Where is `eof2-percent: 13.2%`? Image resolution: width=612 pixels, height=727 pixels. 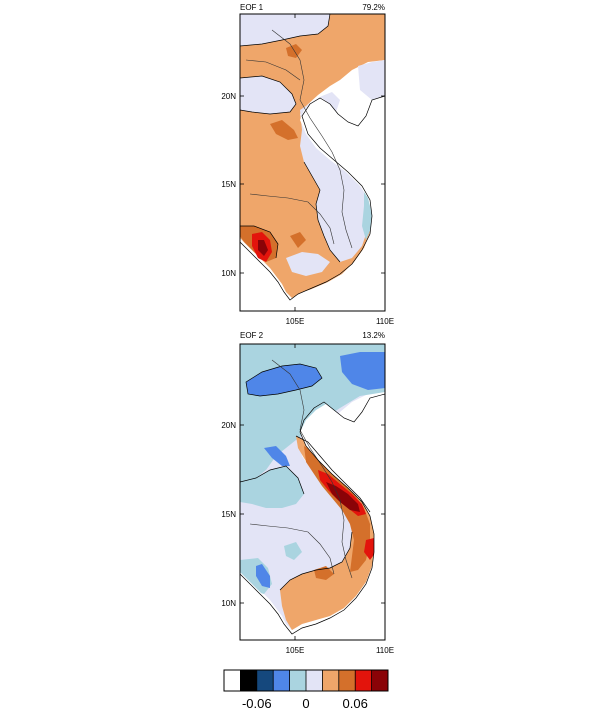 eof2-percent: 13.2% is located at coordinates (373, 335).